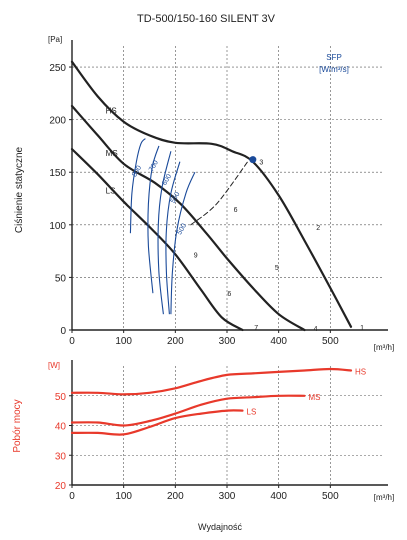  Describe the element at coordinates (57, 68) in the screenshot. I see `pressure-y-tick: 250` at that location.